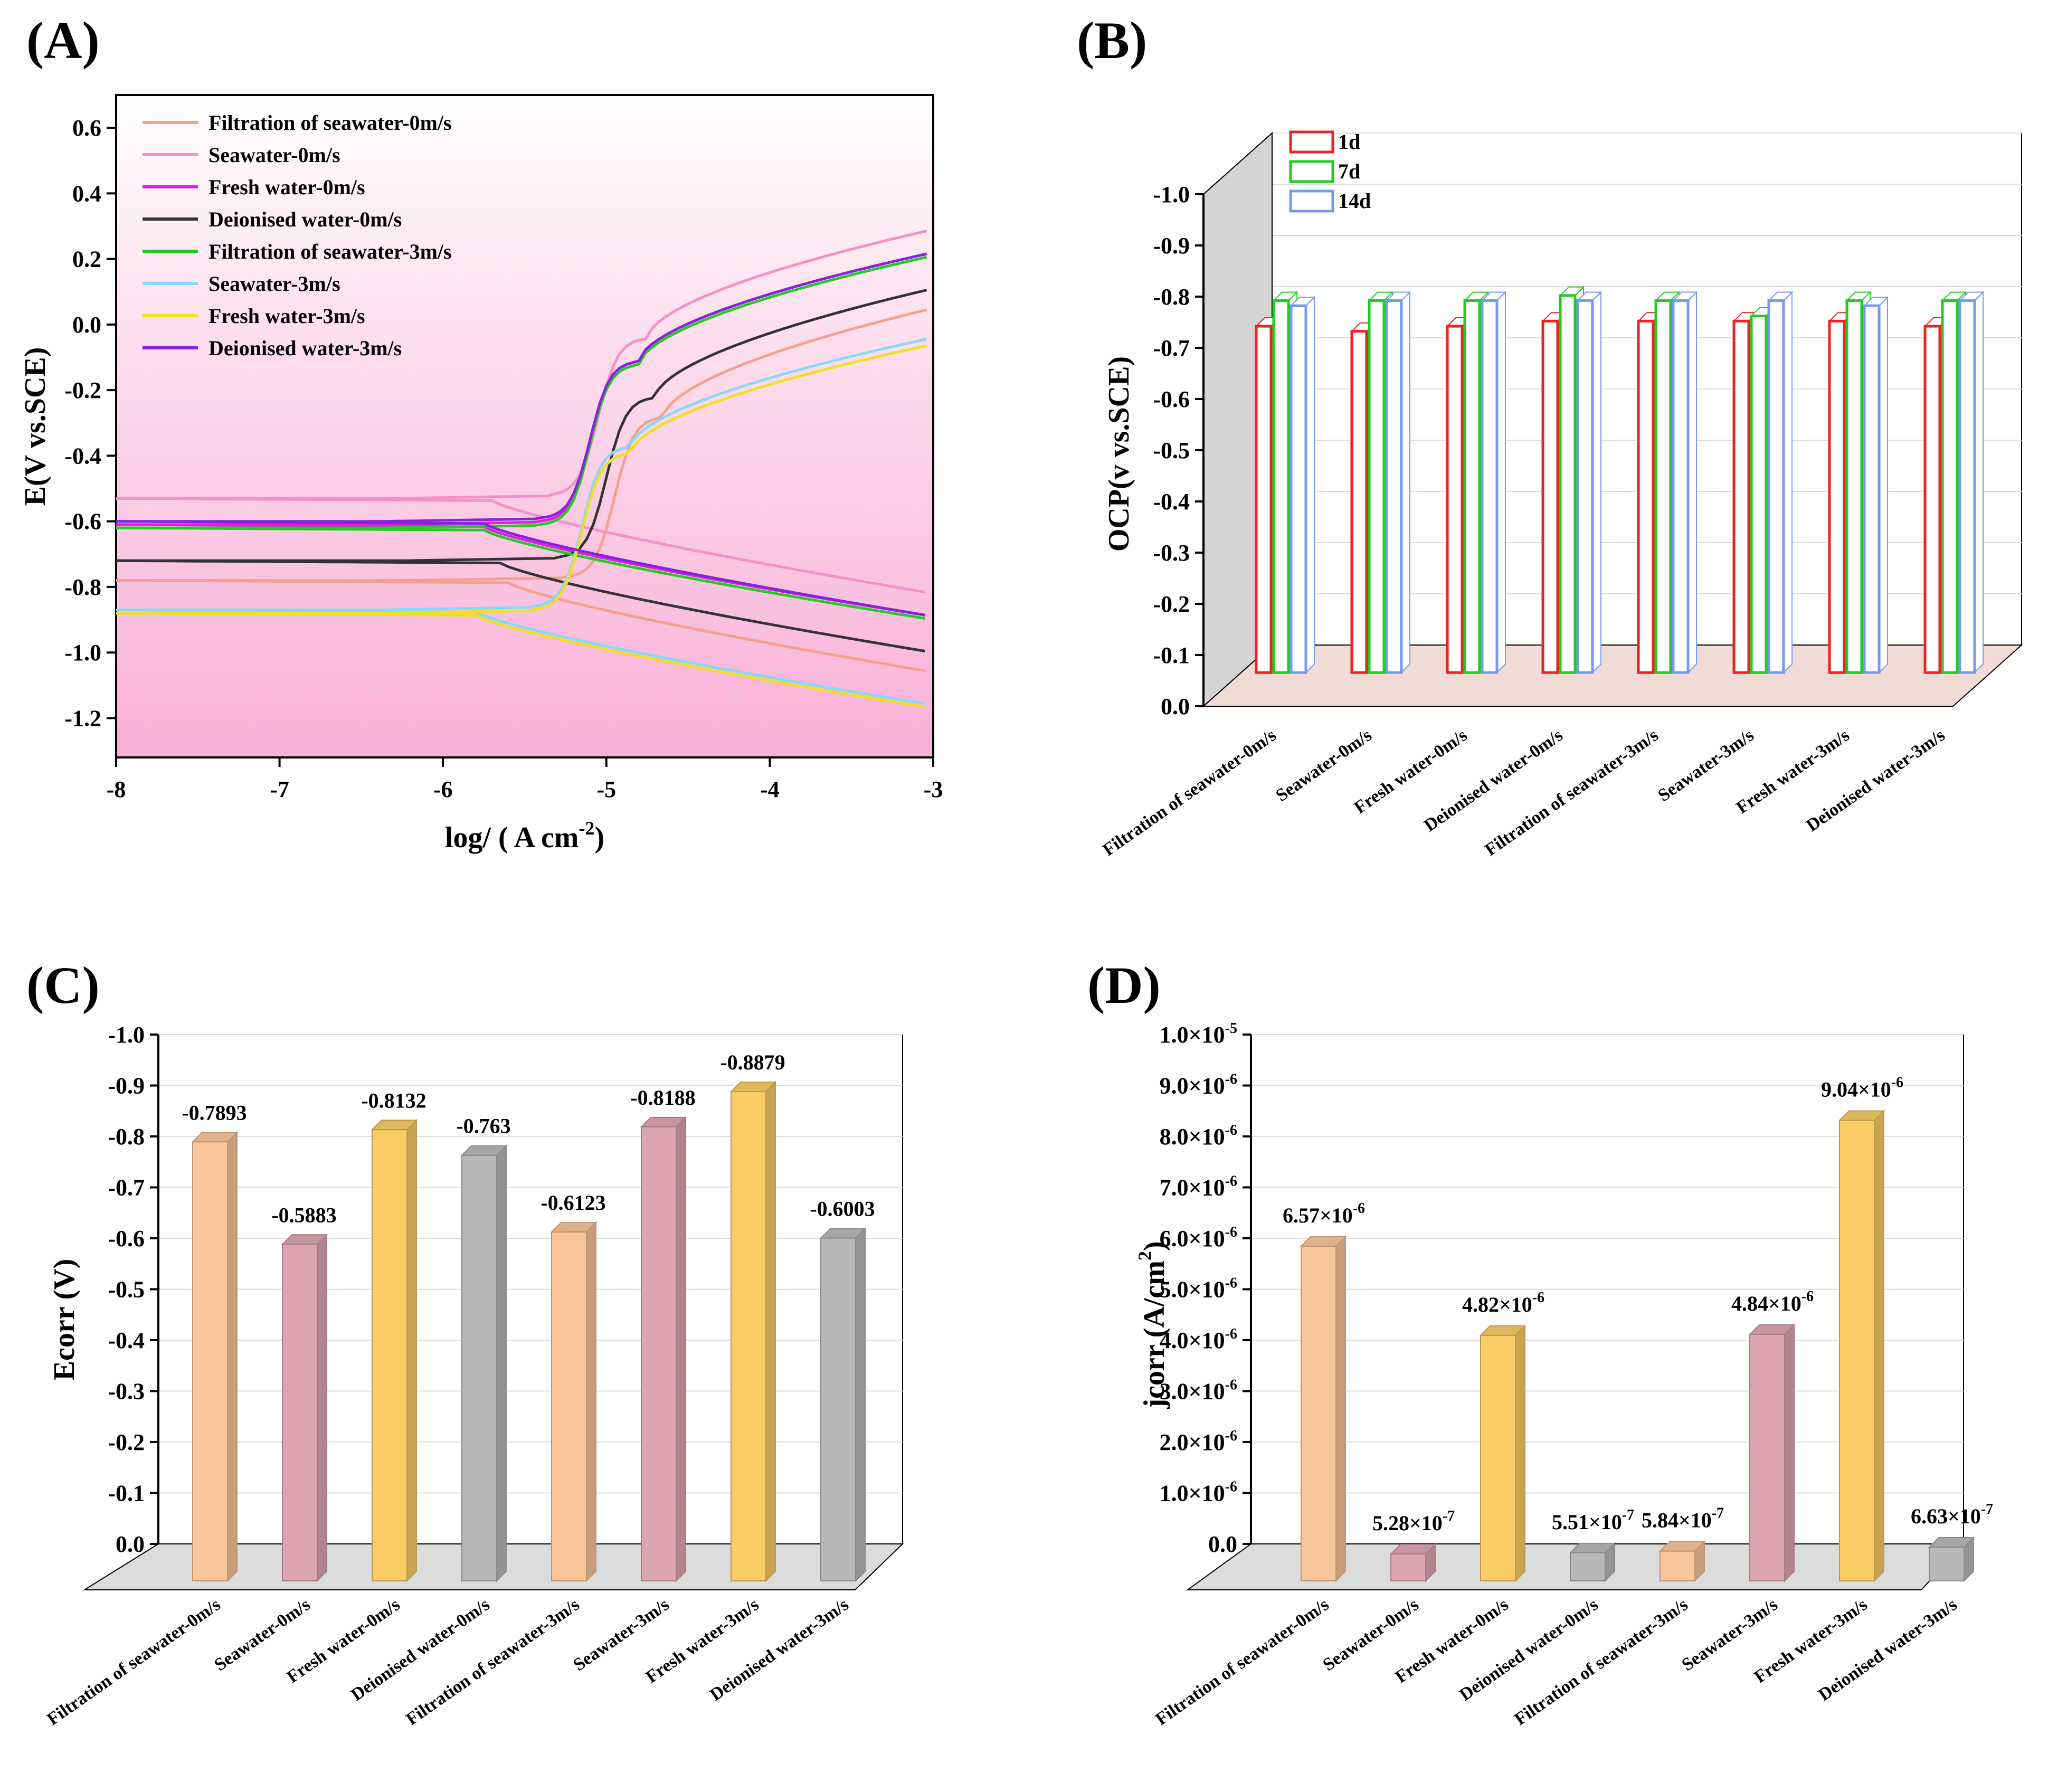  Describe the element at coordinates (86, 193) in the screenshot. I see `y-tick-label: 0.4` at that location.